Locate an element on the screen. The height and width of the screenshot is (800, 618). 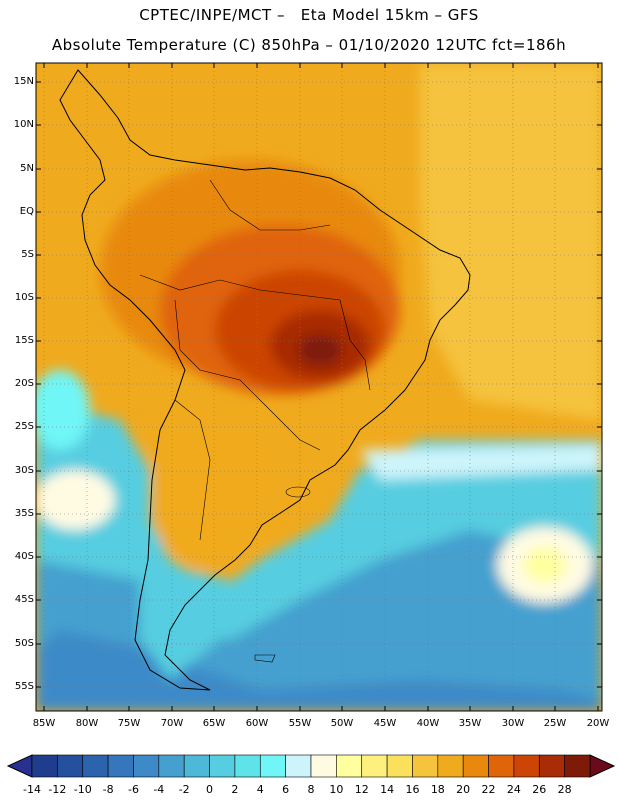
lat-label: 5N is located at coordinates (27, 168).